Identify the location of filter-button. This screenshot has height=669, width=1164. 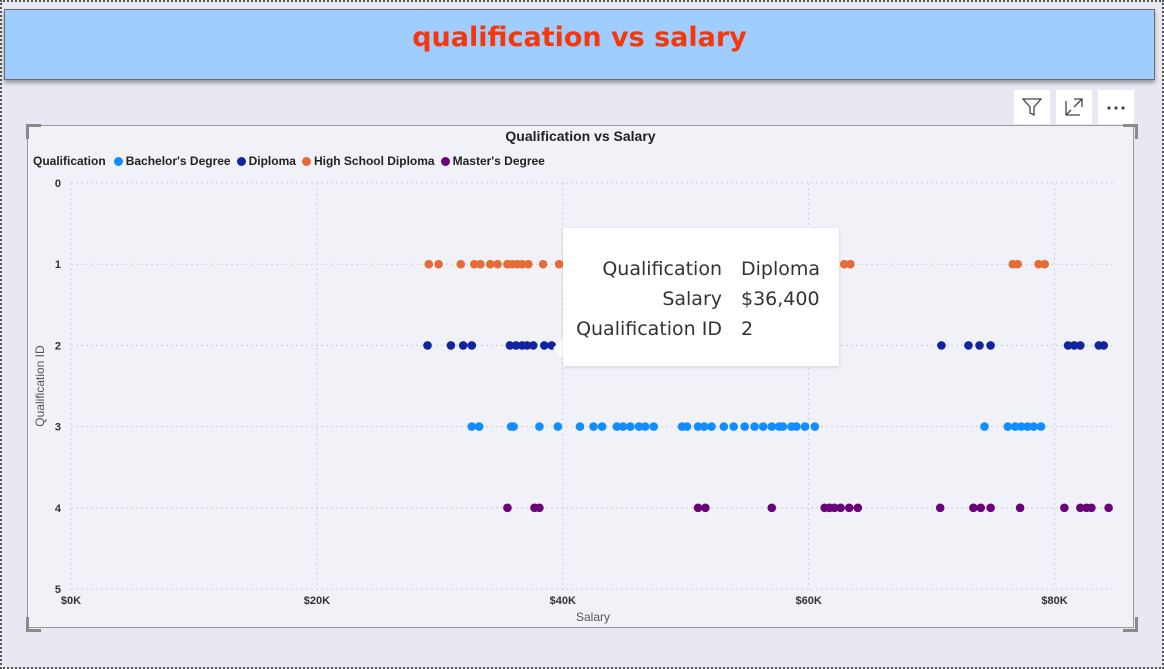
(1032, 107).